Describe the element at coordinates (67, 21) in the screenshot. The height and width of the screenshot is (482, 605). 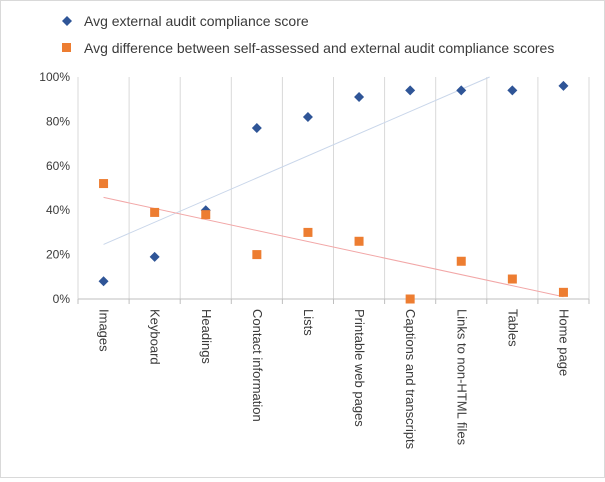
I see `legend-marker-diamond` at that location.